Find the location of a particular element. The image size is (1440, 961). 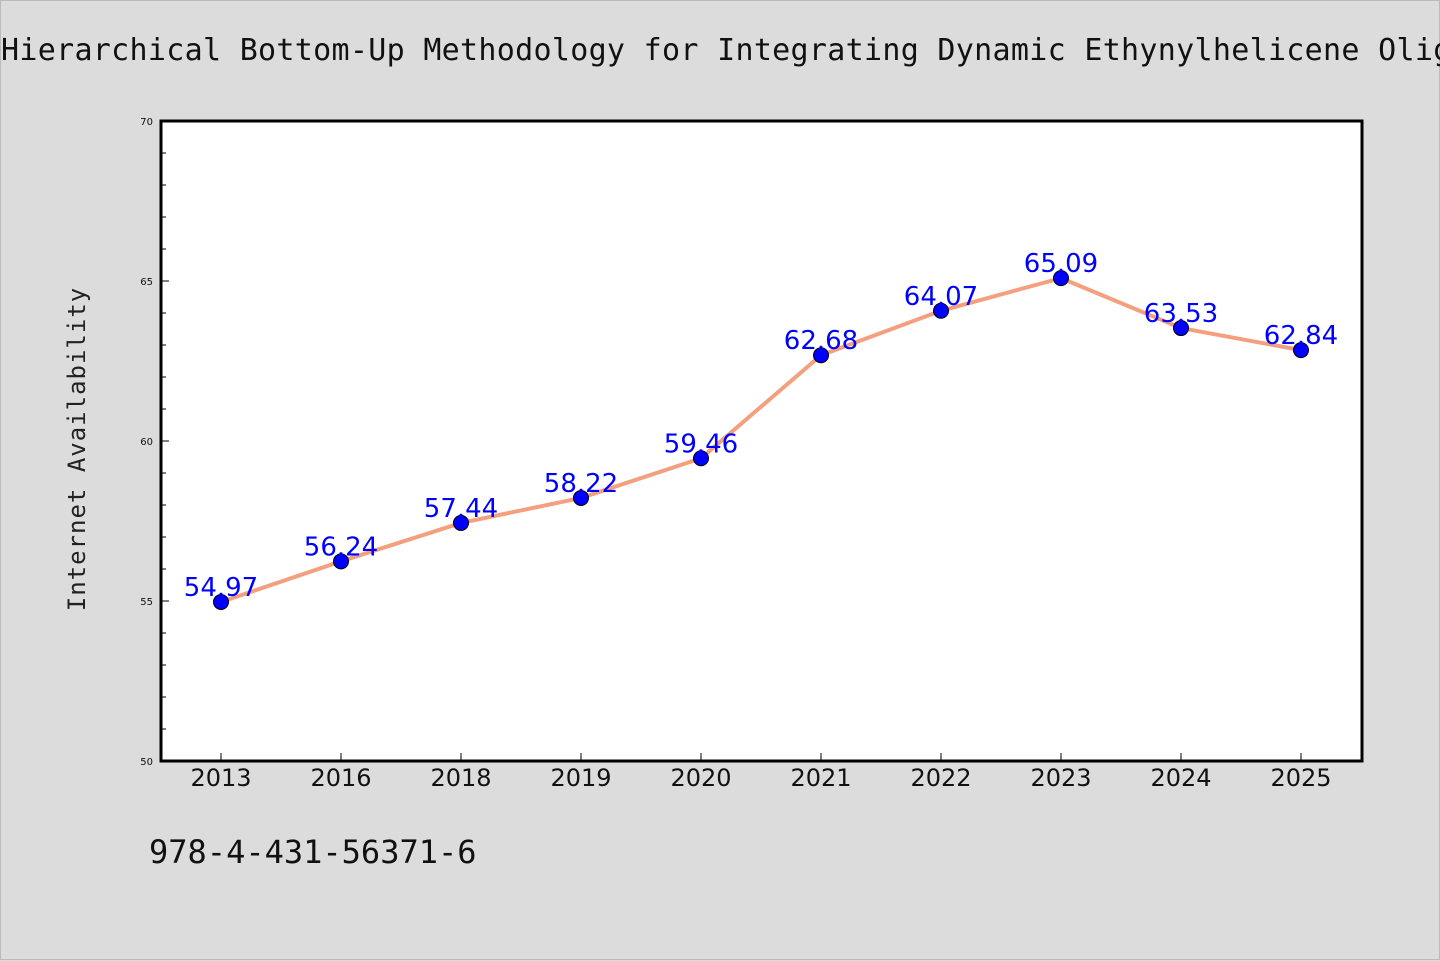

y-tick-label: 50 is located at coordinates (146, 762).